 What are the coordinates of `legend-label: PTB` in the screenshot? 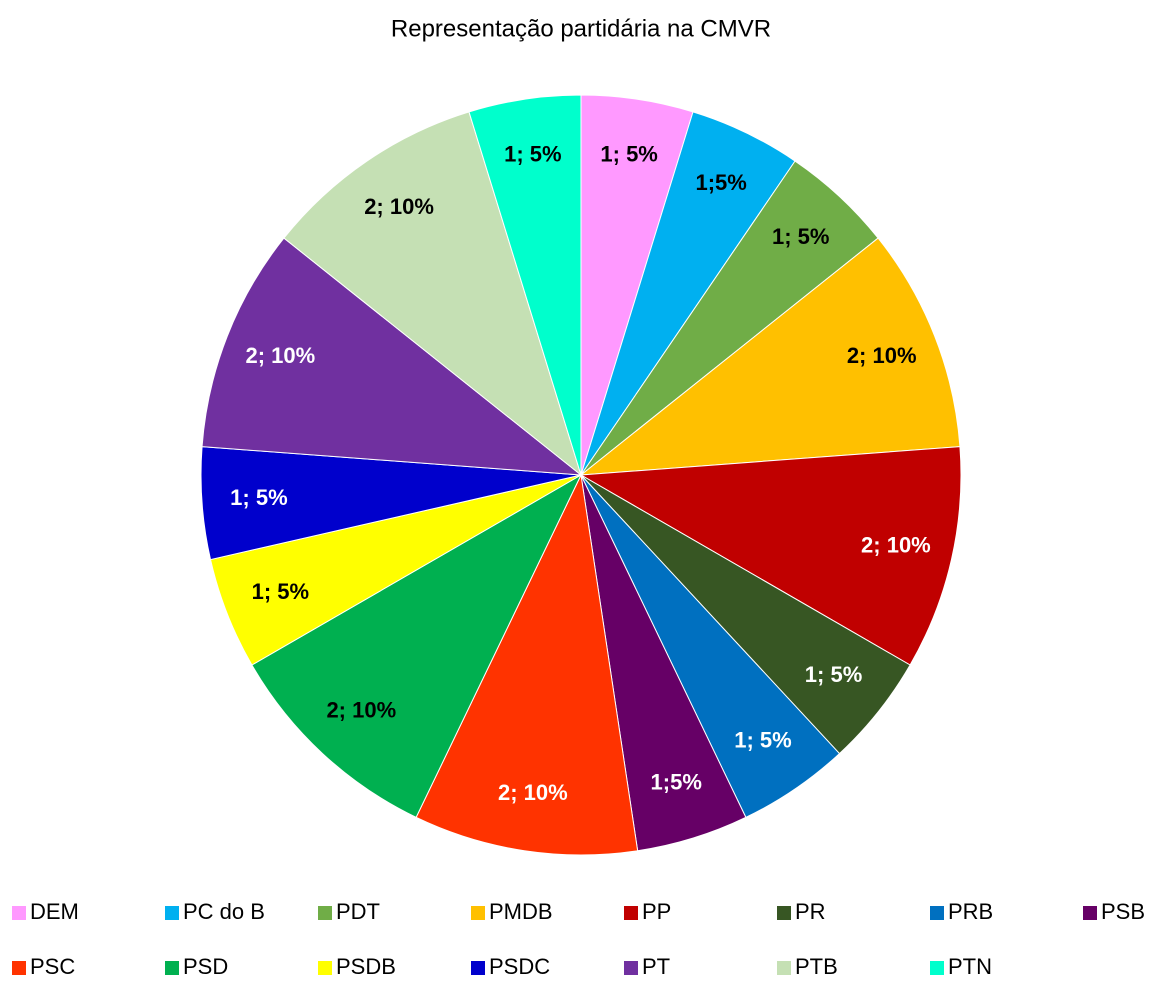 It's located at (816, 966).